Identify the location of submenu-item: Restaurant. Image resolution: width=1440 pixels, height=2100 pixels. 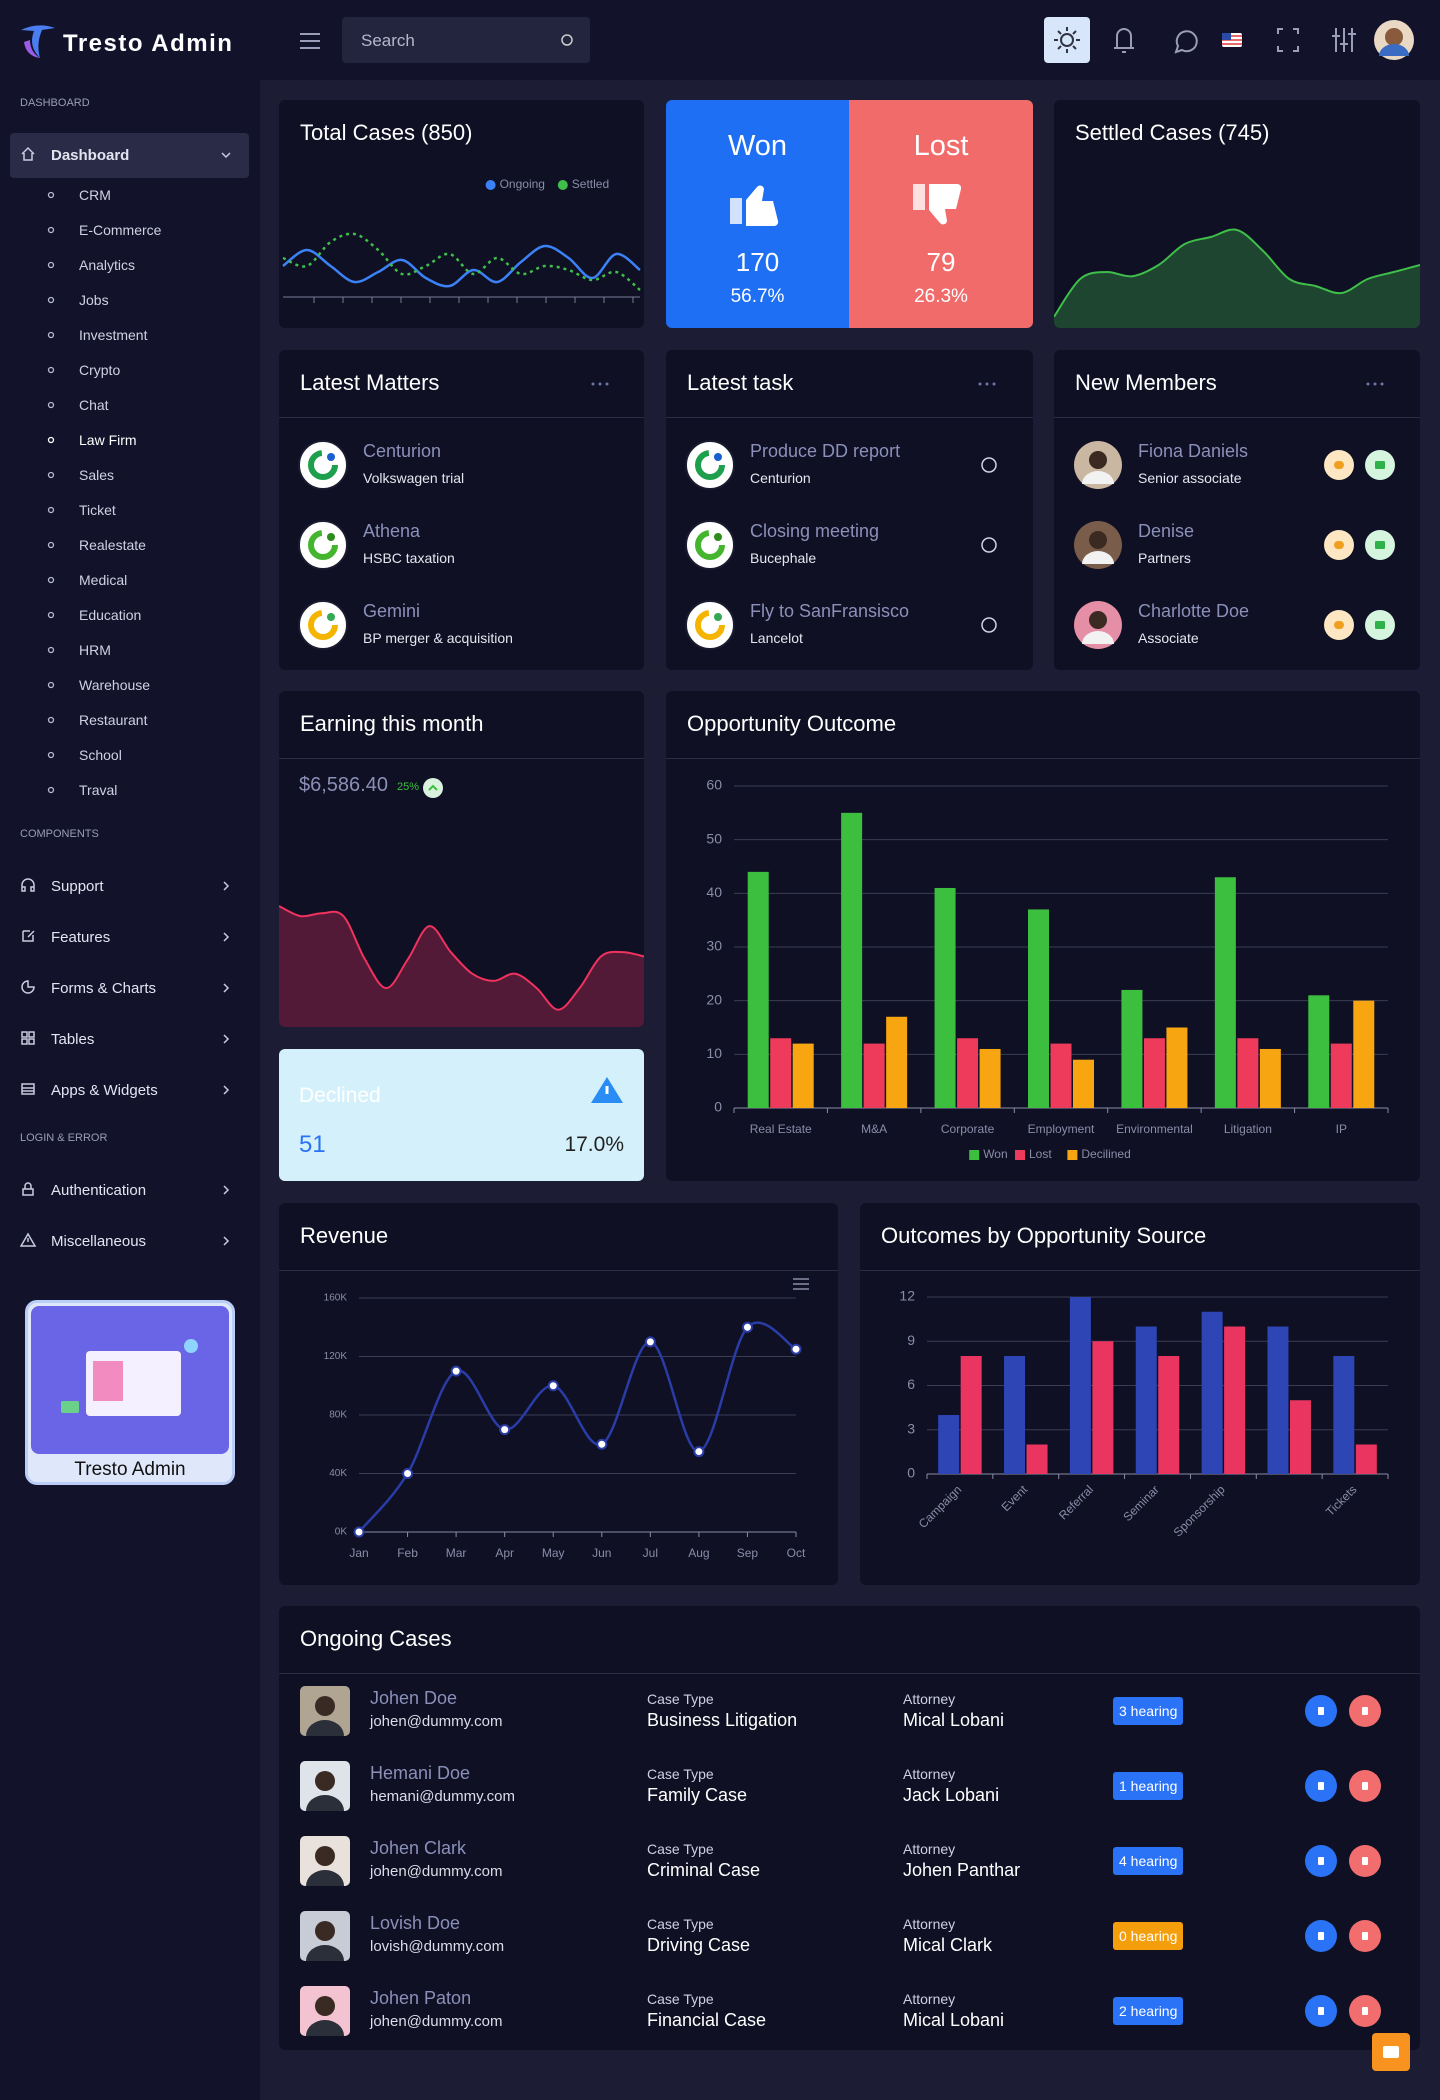
(113, 720).